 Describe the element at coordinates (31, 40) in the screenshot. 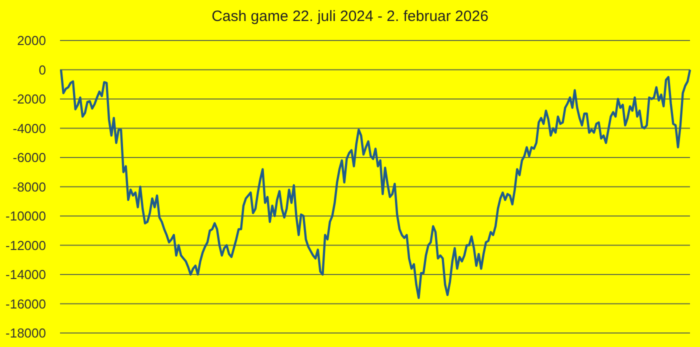

I see `y-tick-label: 2000` at that location.